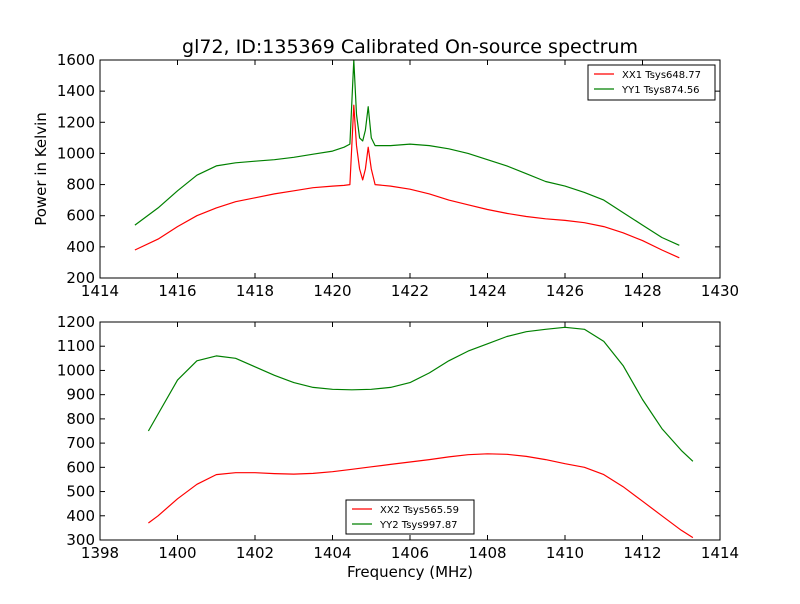 The image size is (800, 604). Describe the element at coordinates (80, 540) in the screenshot. I see `y-tick-label: 300` at that location.